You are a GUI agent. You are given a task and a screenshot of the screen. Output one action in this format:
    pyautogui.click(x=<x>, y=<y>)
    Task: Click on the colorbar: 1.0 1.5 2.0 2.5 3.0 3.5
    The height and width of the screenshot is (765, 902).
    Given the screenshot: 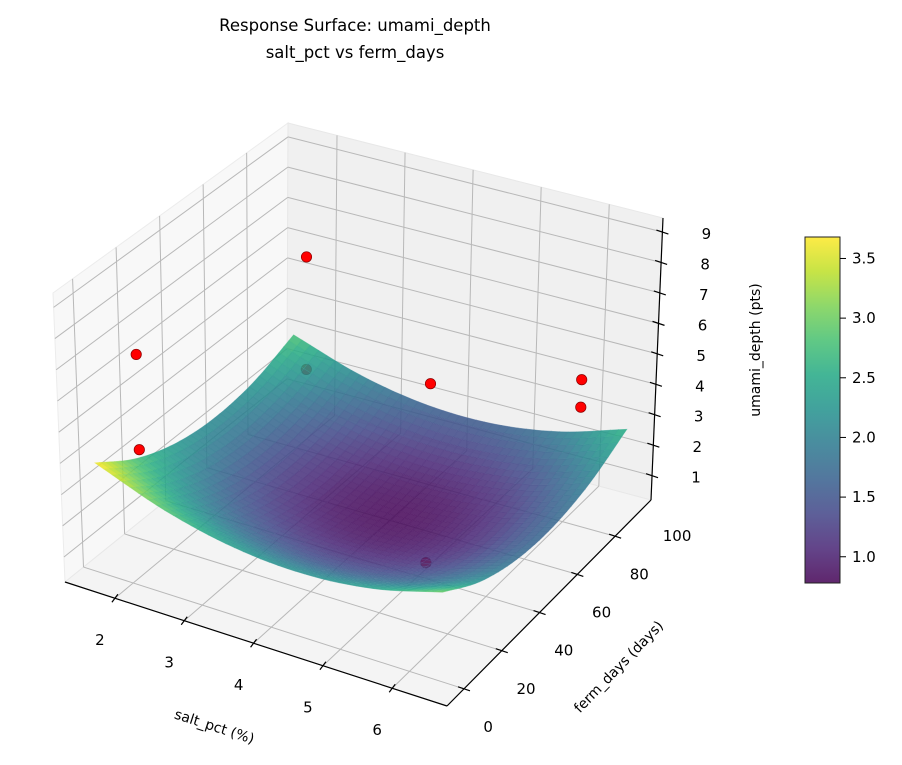 What is the action you would take?
    pyautogui.click(x=840, y=410)
    